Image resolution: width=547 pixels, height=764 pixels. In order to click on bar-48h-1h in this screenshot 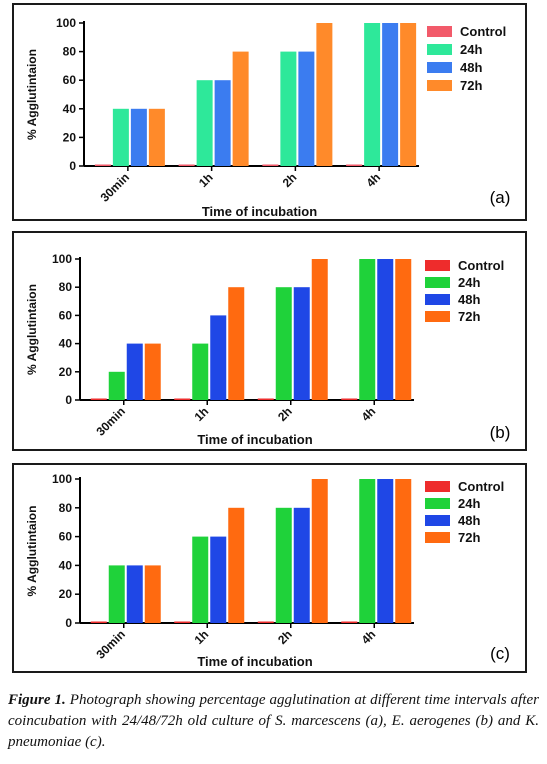, I will do `click(218, 357)`.